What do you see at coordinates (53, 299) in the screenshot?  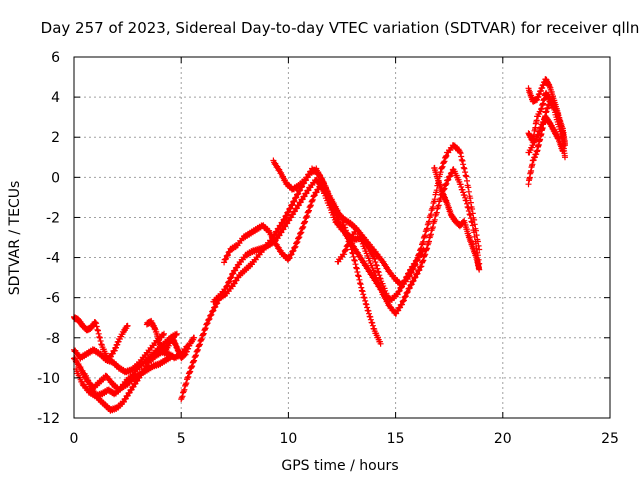 I see `y-tick-label: -6` at bounding box center [53, 299].